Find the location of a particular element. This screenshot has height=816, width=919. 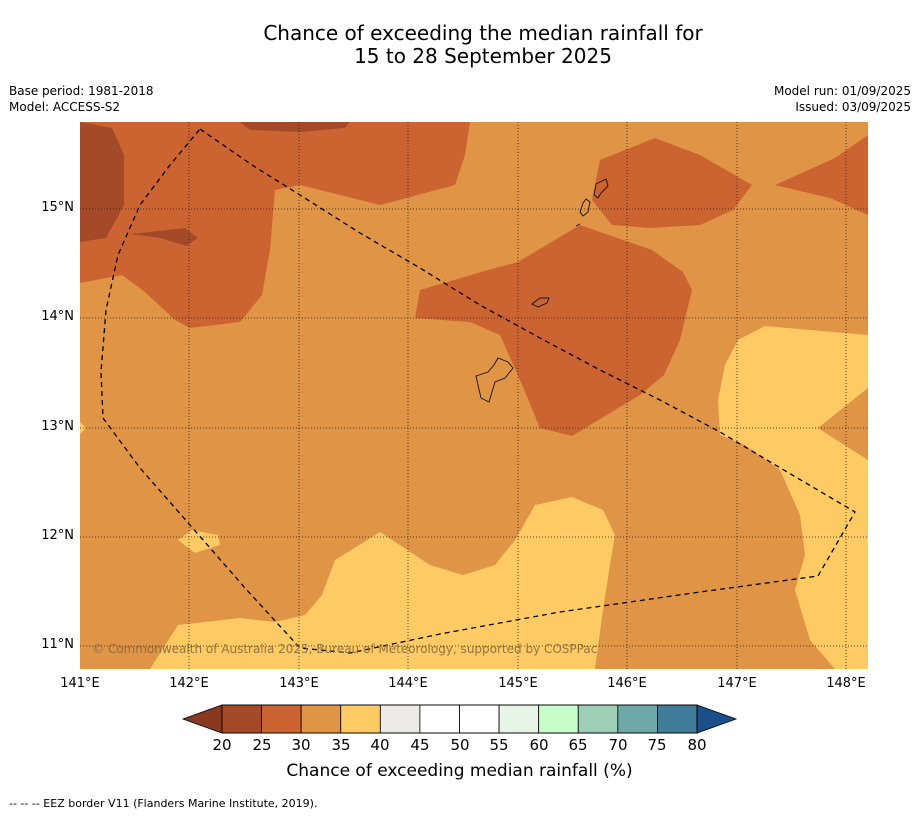

colorbar-high-extend is located at coordinates (717, 719).